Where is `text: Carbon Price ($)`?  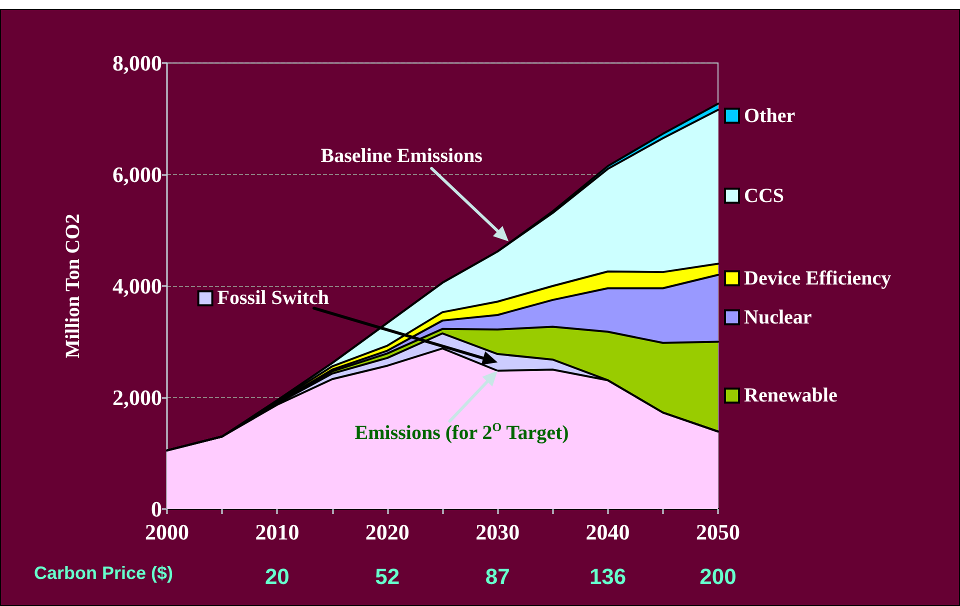 text: Carbon Price ($) is located at coordinates (104, 573).